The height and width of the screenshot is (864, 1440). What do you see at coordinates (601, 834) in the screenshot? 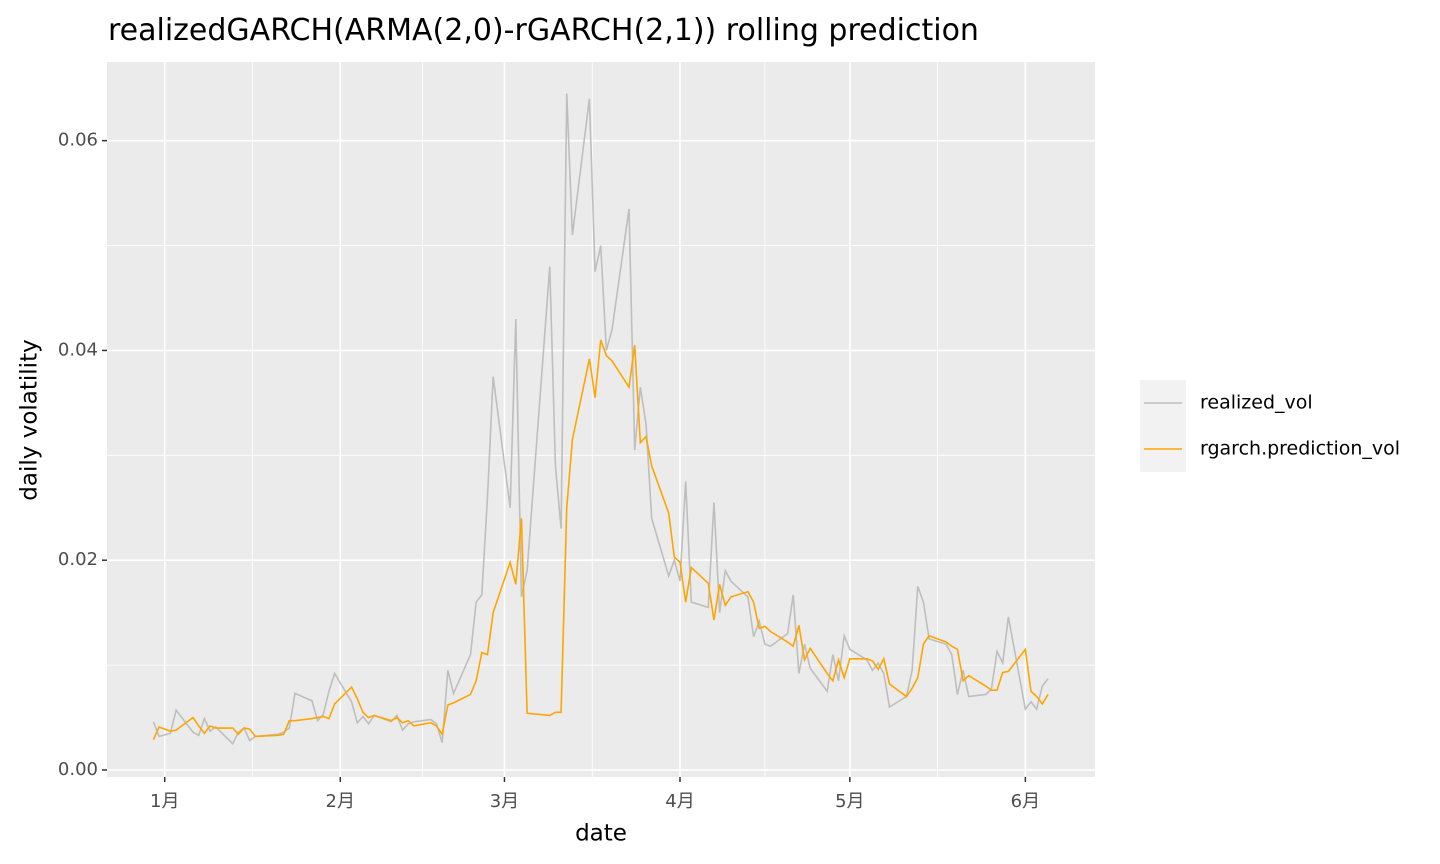
I see `x-axis-title: date` at bounding box center [601, 834].